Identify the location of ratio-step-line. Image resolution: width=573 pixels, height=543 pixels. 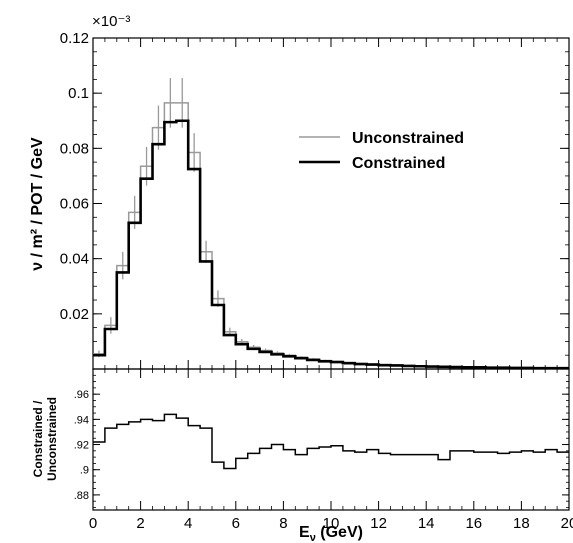
(331, 441).